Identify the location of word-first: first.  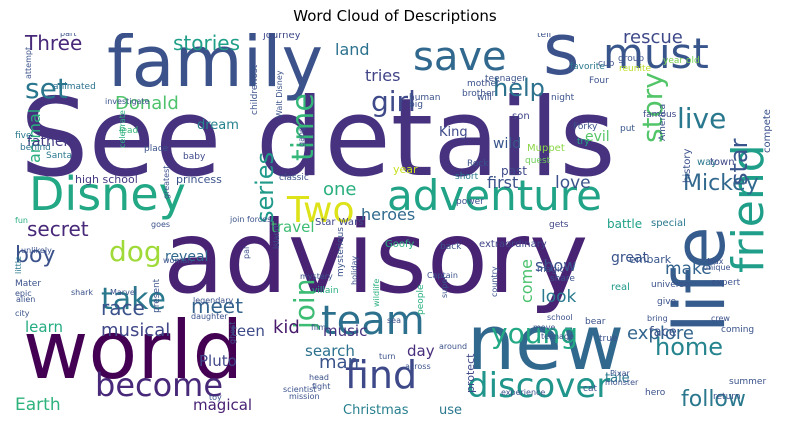
(503, 182).